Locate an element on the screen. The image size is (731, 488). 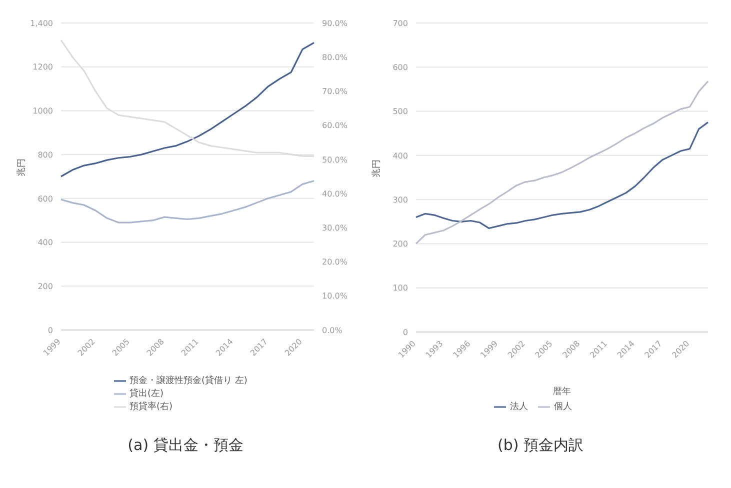
y2-tick-label: 80.0% is located at coordinates (335, 57).